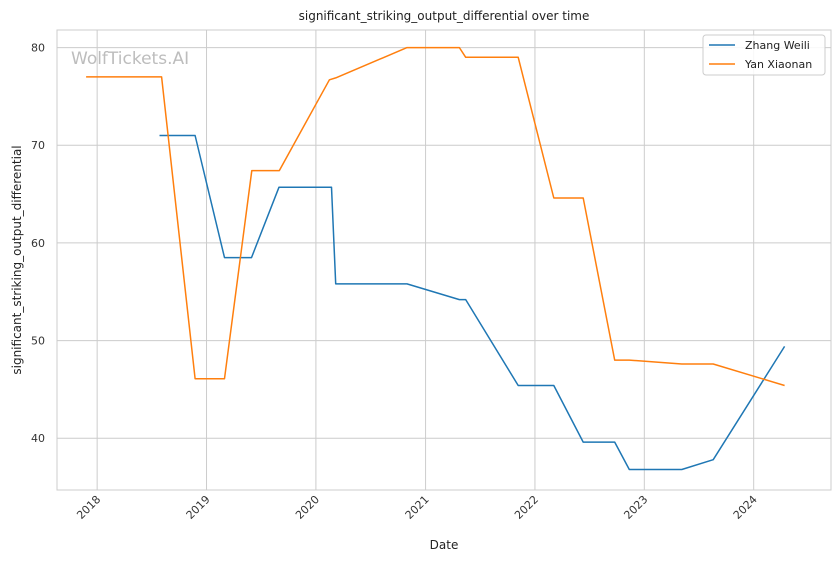 This screenshot has height=561, width=840. What do you see at coordinates (764, 55) in the screenshot?
I see `legend: Zhang Weili Yan Xiaonan` at bounding box center [764, 55].